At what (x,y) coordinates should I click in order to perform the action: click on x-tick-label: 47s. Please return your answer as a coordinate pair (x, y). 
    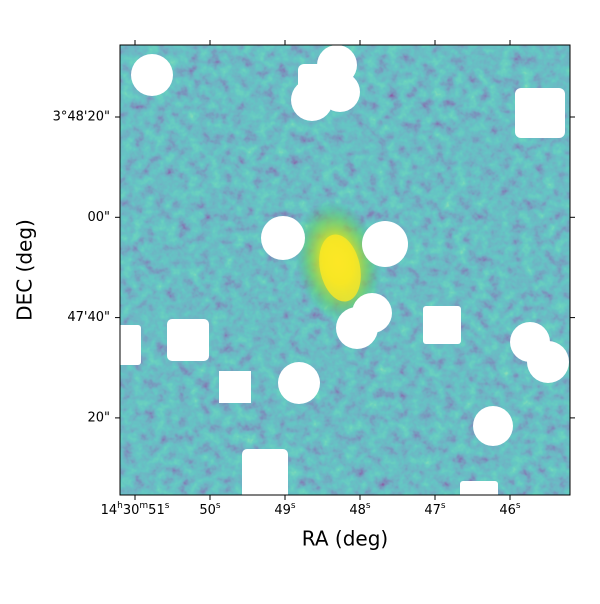
    Looking at the image, I should click on (435, 509).